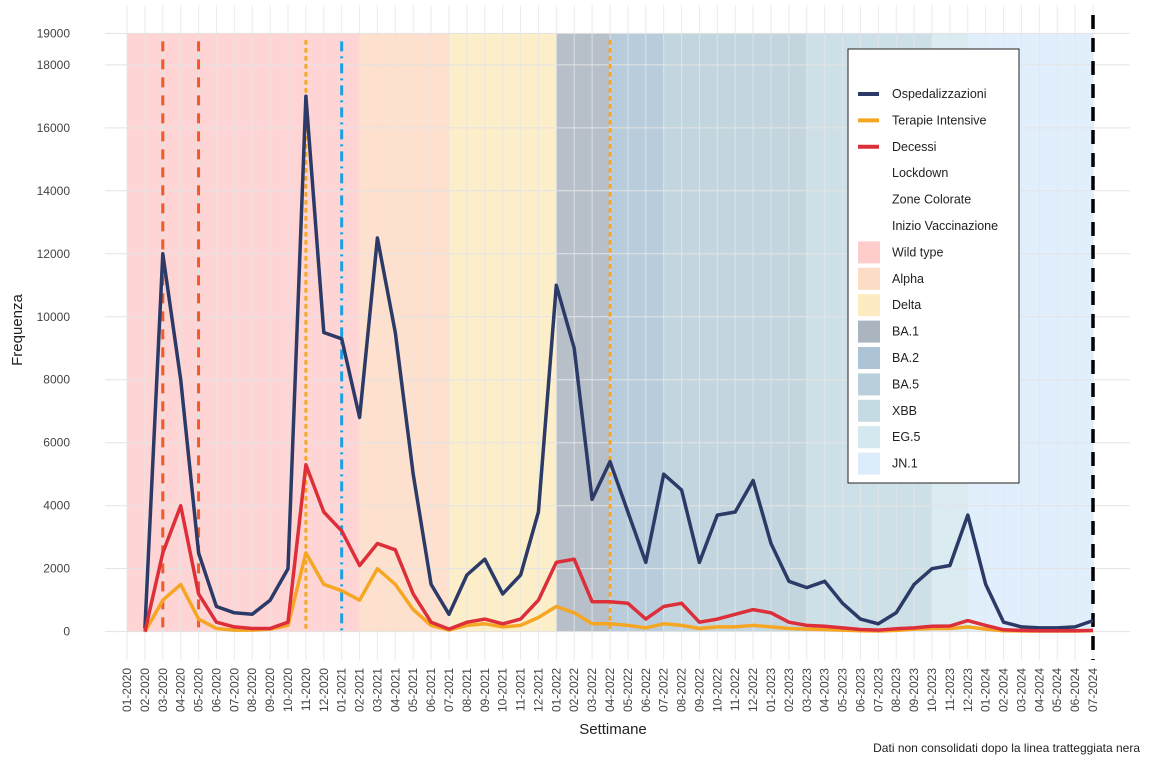  Describe the element at coordinates (628, 690) in the screenshot. I see `x-tick-label: 05-2022` at that location.